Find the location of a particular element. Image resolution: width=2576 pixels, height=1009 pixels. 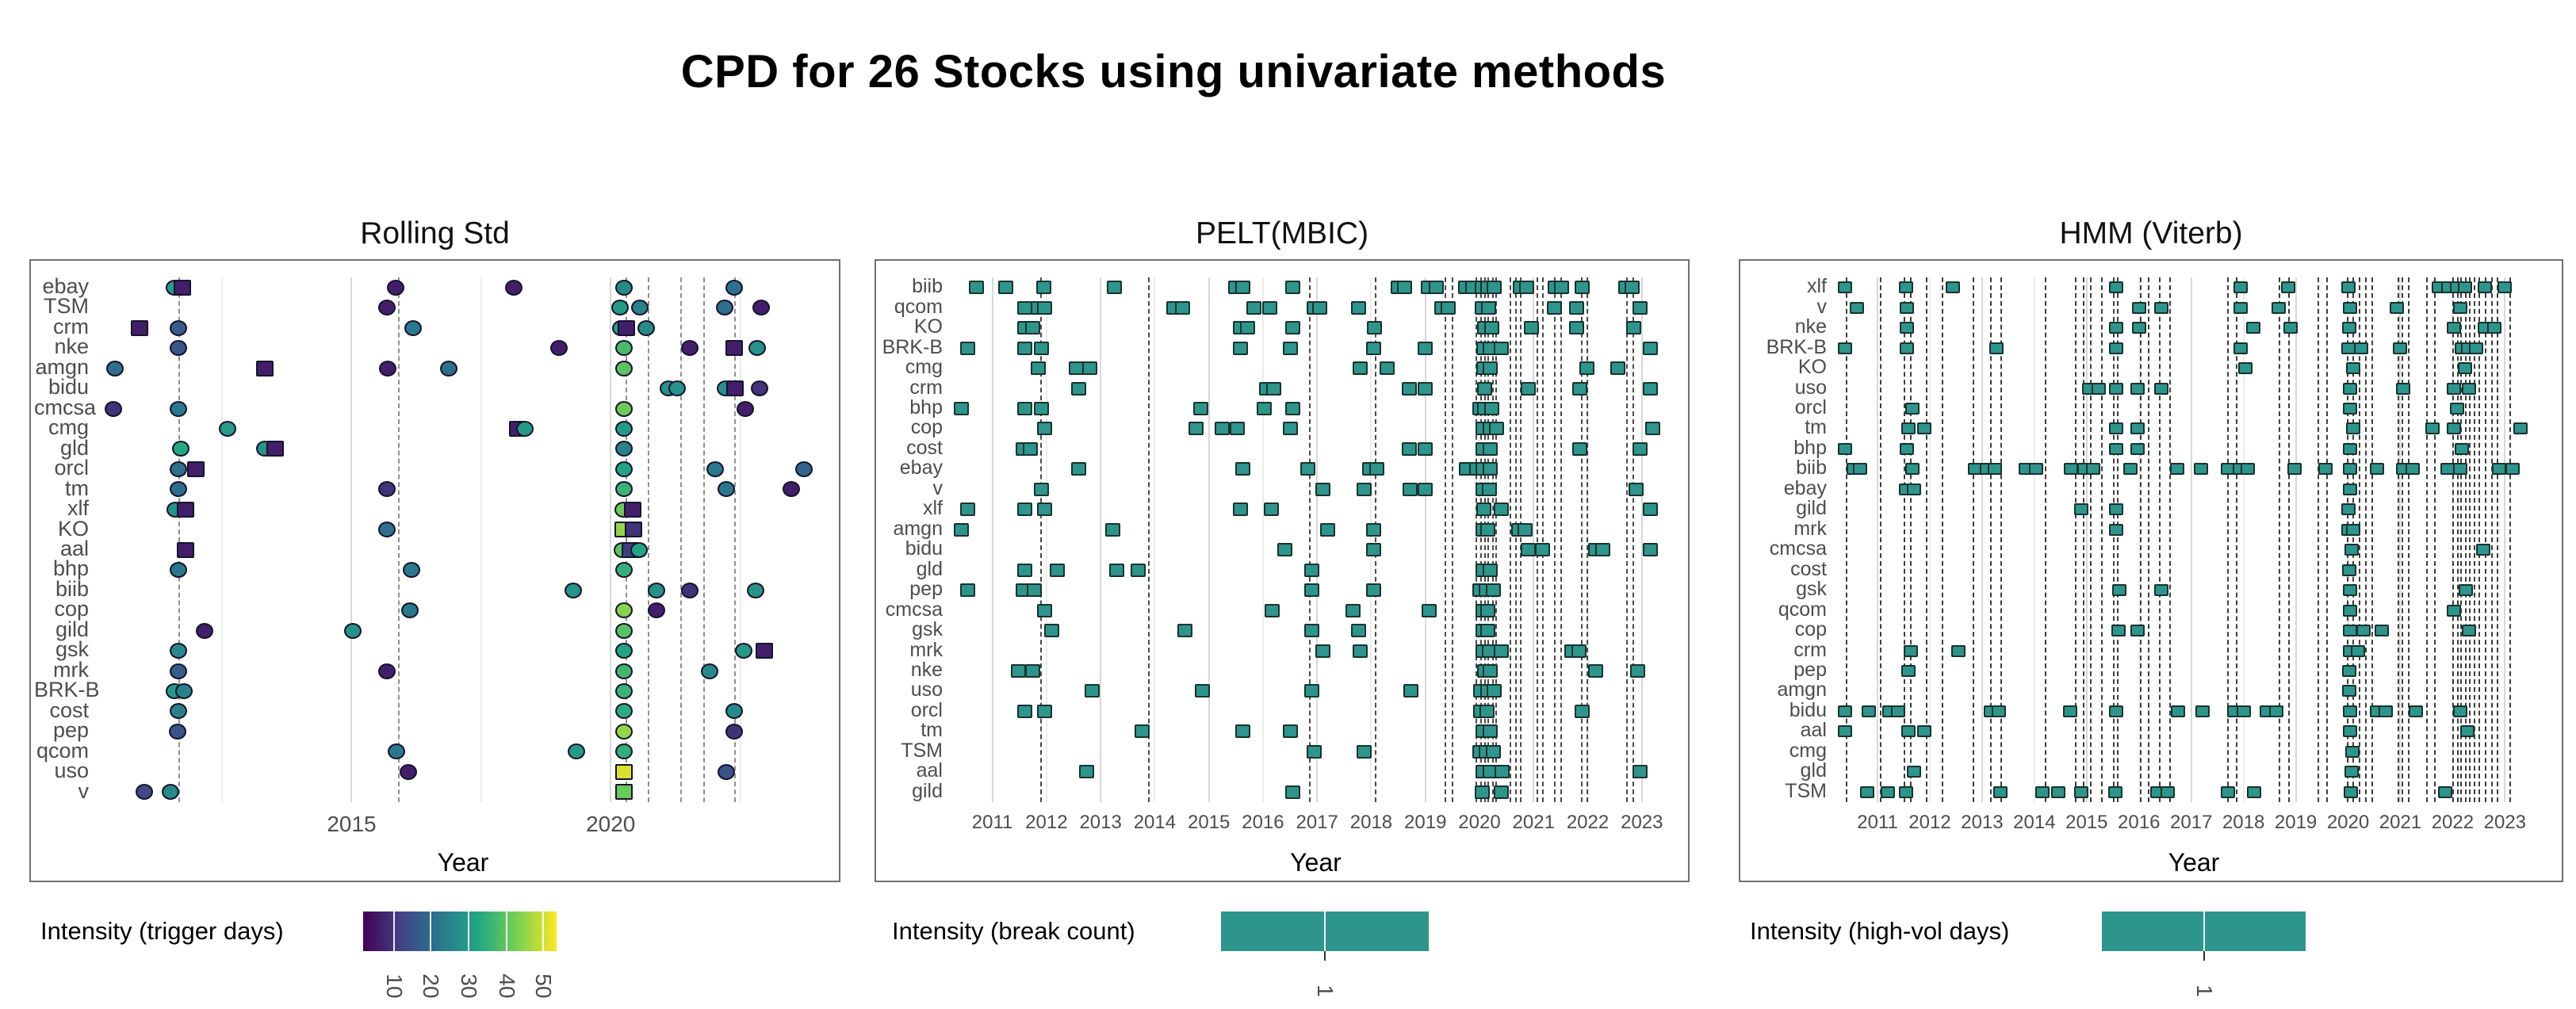

colorbar-viridis is located at coordinates (460, 931).